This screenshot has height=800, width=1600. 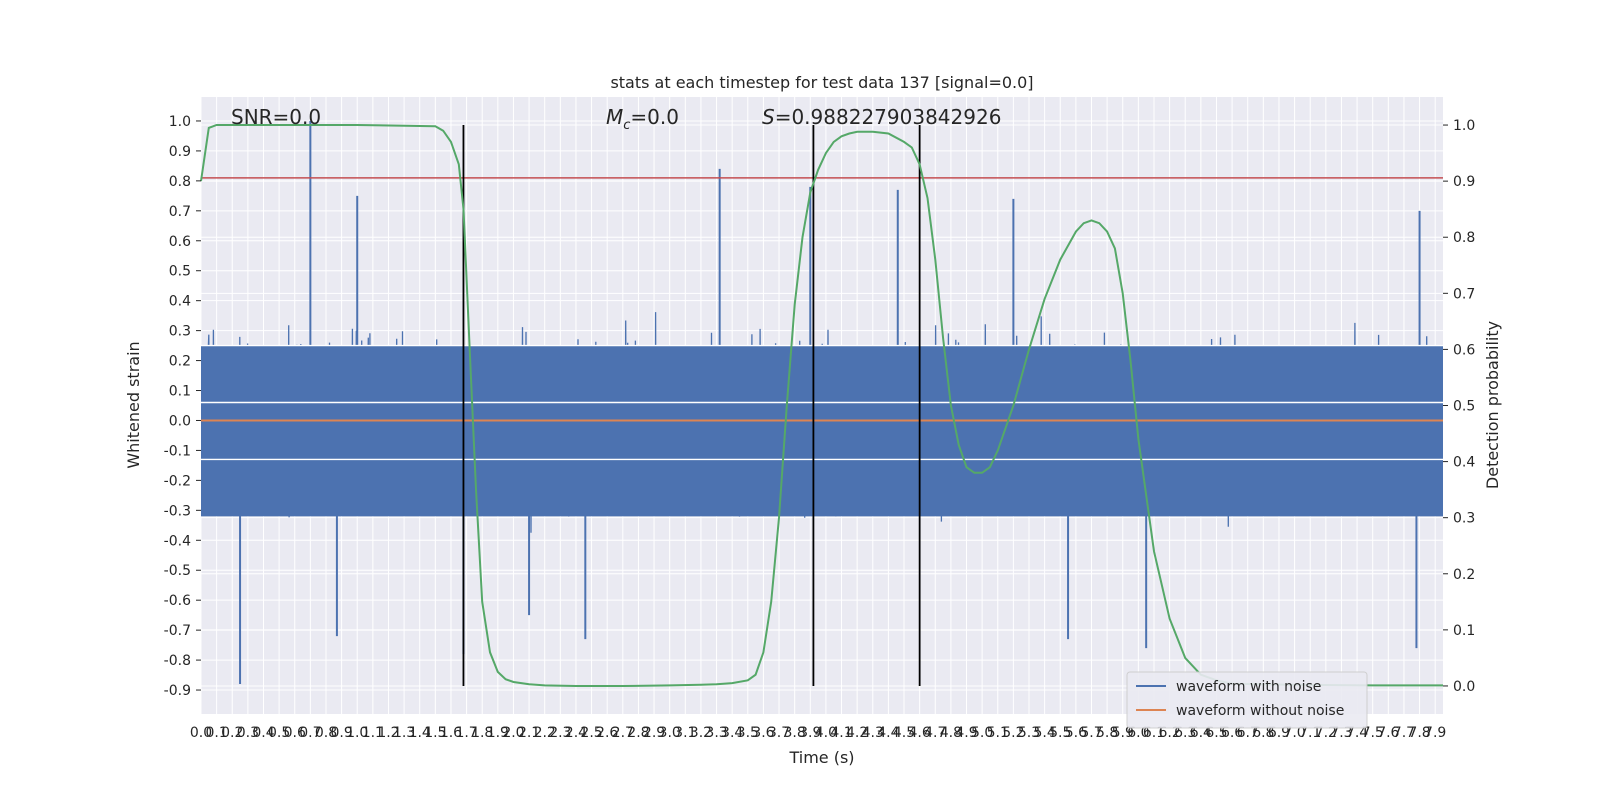 I want to click on x-tick-label: 2.7, so click(x=623, y=733).